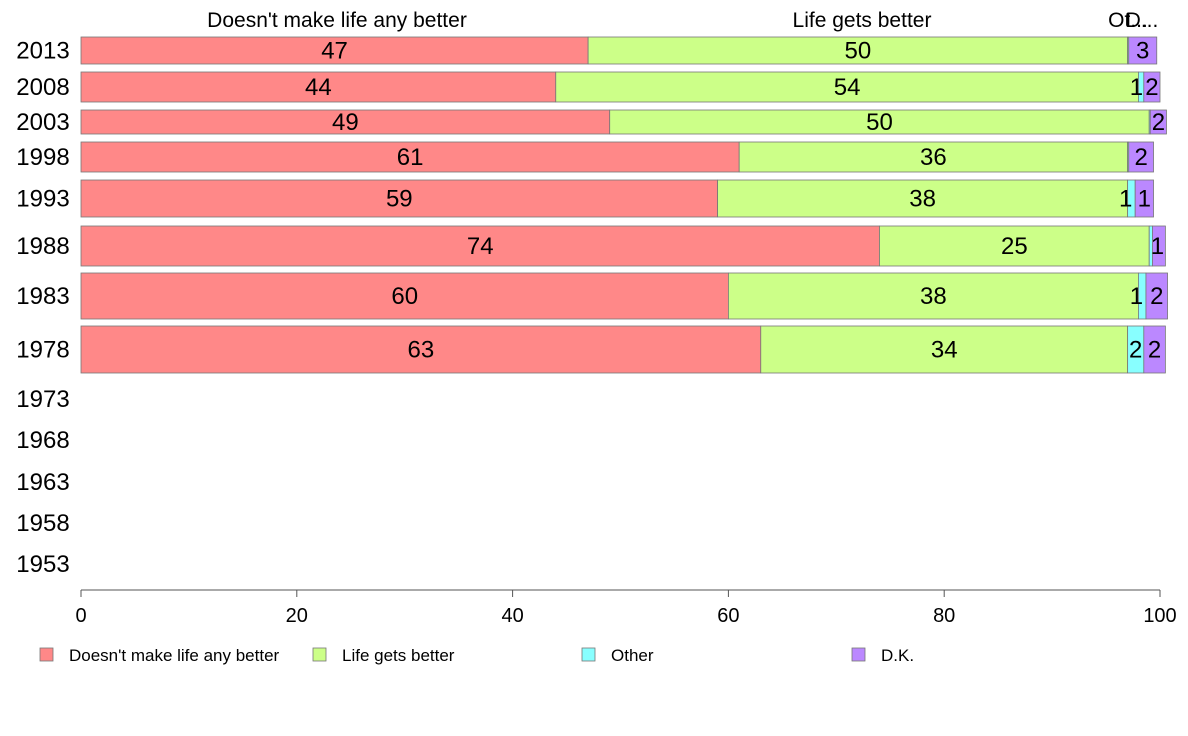  What do you see at coordinates (944, 616) in the screenshot?
I see `x-tick-label: 80` at bounding box center [944, 616].